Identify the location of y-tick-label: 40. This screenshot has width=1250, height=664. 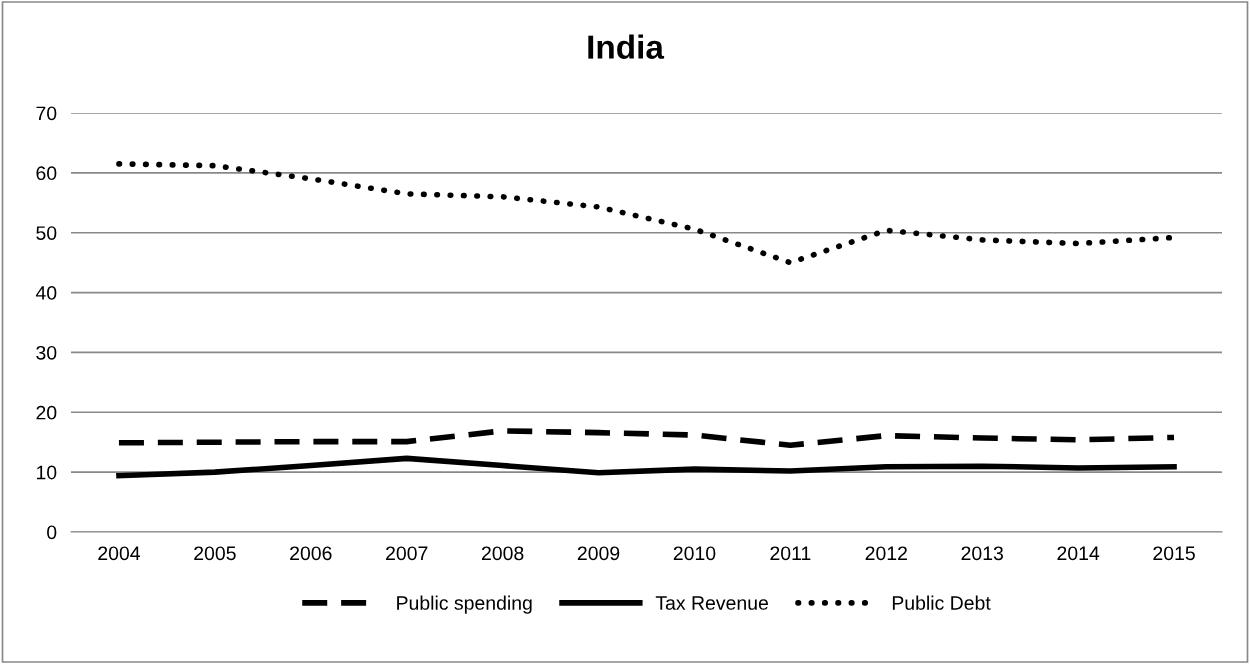
(46, 293).